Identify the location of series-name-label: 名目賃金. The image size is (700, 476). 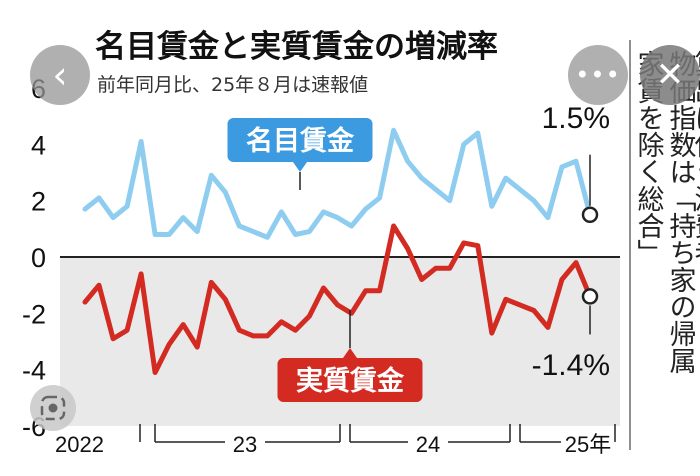
(300, 141).